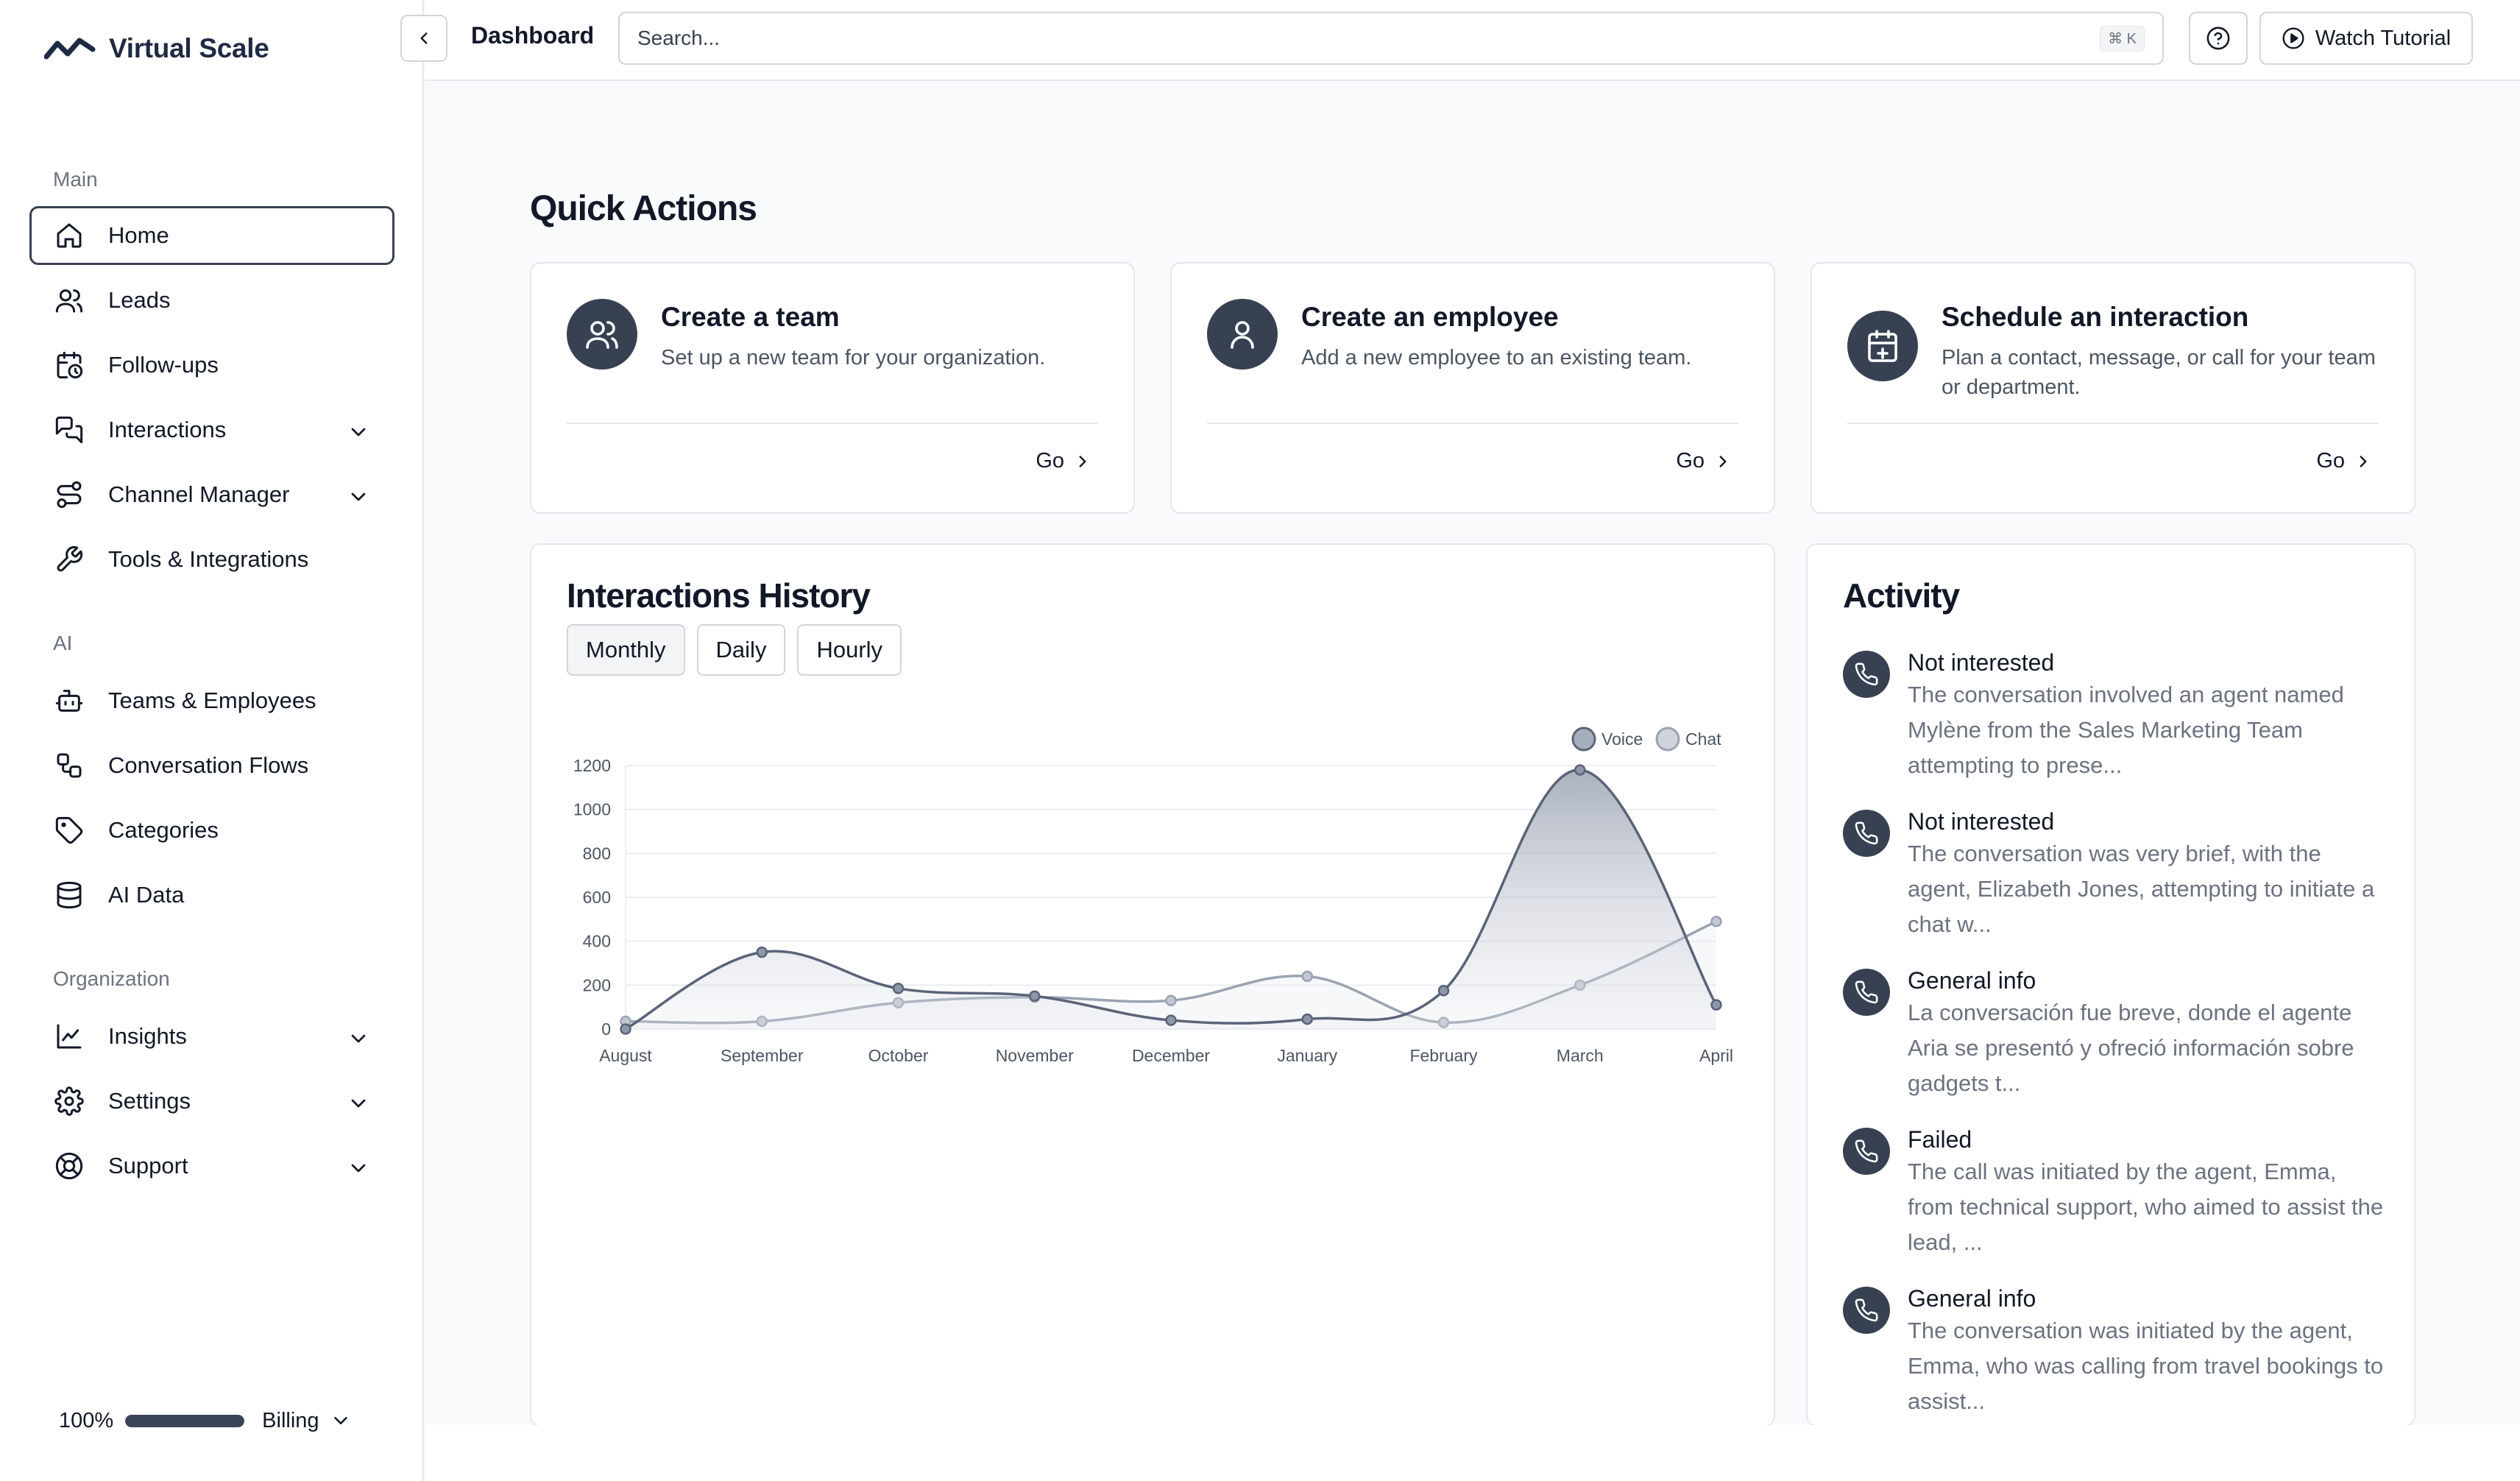 This screenshot has height=1481, width=2520. Describe the element at coordinates (1646, 739) in the screenshot. I see `chart-legend: Voice Chat` at that location.